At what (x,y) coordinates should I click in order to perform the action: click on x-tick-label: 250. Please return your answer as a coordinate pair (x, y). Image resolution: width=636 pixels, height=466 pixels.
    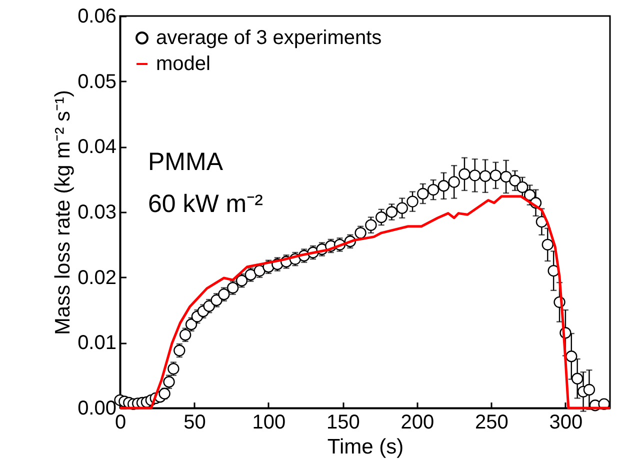
    Looking at the image, I should click on (491, 423).